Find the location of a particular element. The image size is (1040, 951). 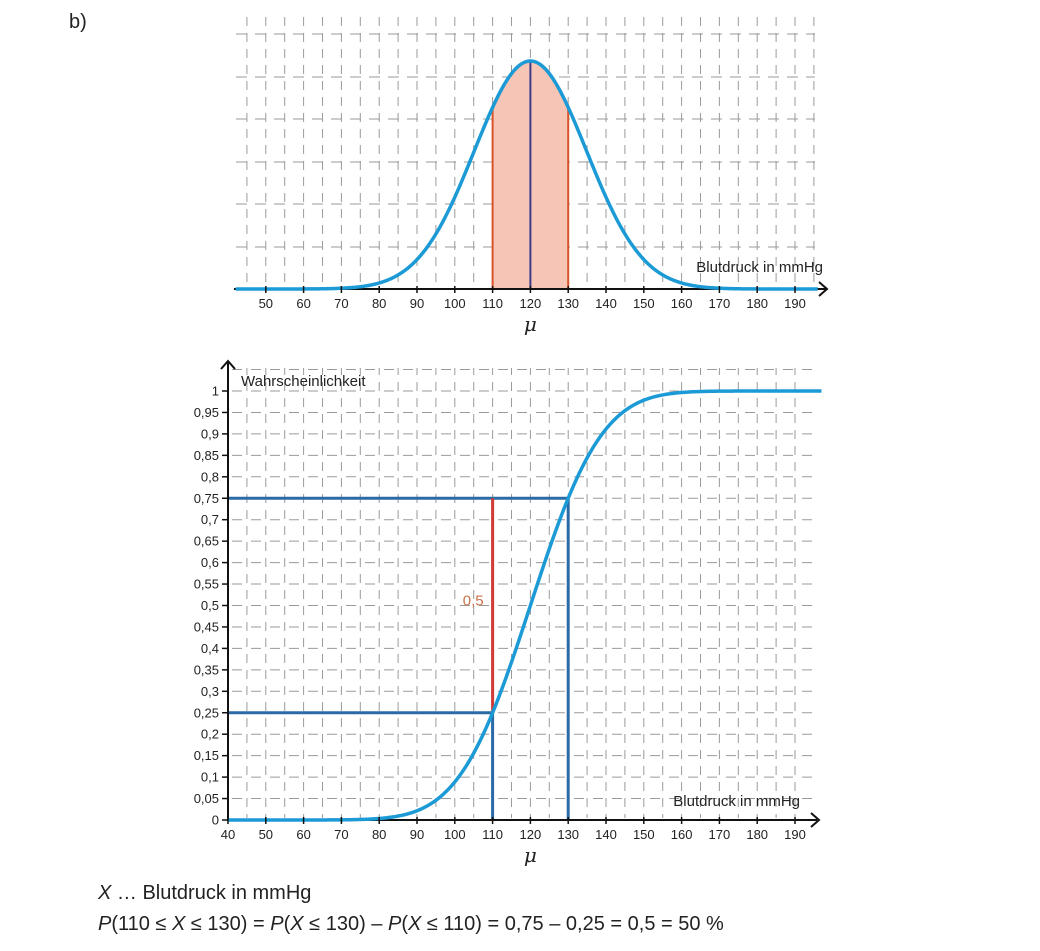

y-tick-label: 0,9 is located at coordinates (210, 433).